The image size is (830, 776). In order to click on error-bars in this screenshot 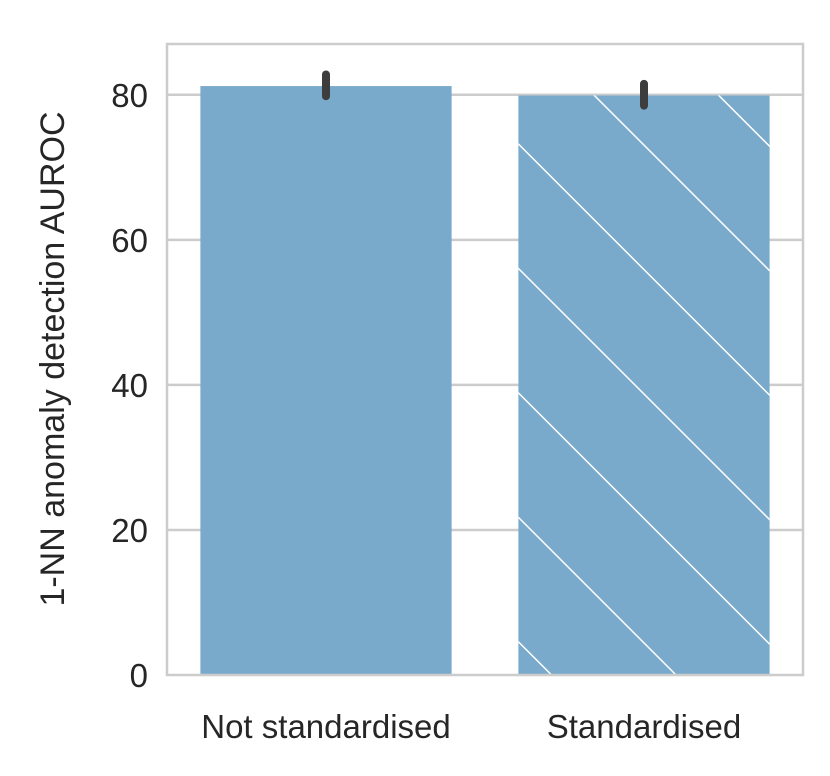, I will do `click(485, 90)`.